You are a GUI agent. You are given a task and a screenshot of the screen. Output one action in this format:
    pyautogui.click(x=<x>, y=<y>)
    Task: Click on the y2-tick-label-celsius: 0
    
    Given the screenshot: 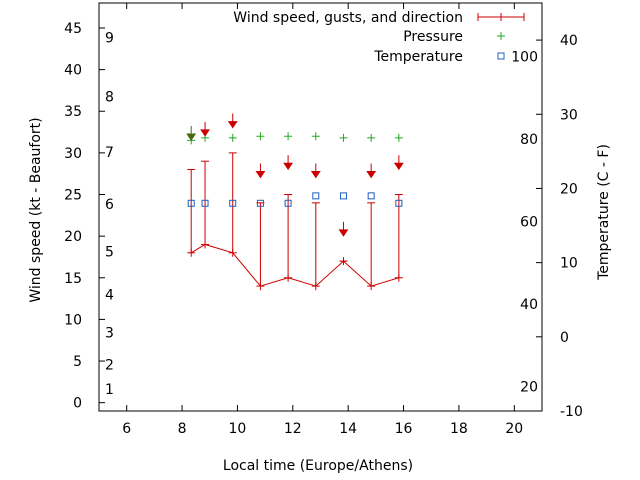 What is the action you would take?
    pyautogui.click(x=564, y=338)
    